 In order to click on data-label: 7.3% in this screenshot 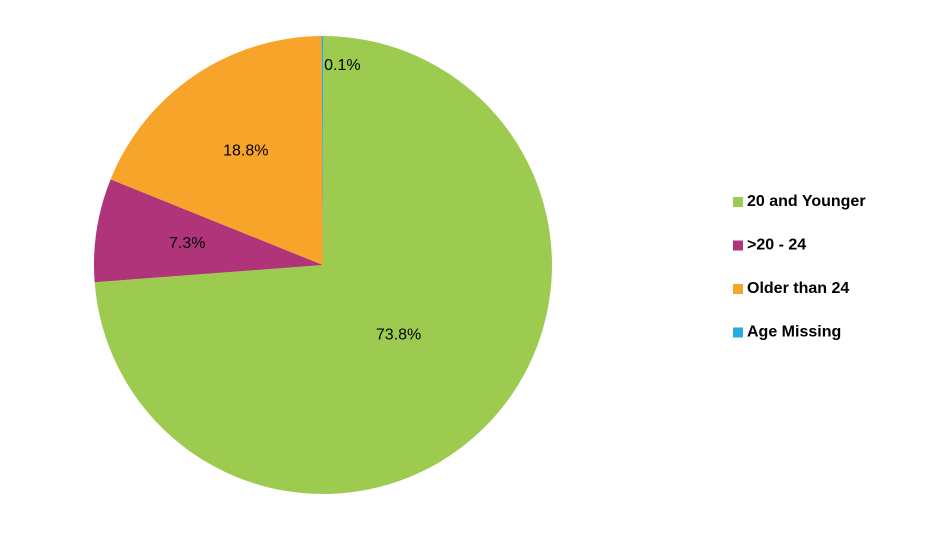, I will do `click(187, 243)`.